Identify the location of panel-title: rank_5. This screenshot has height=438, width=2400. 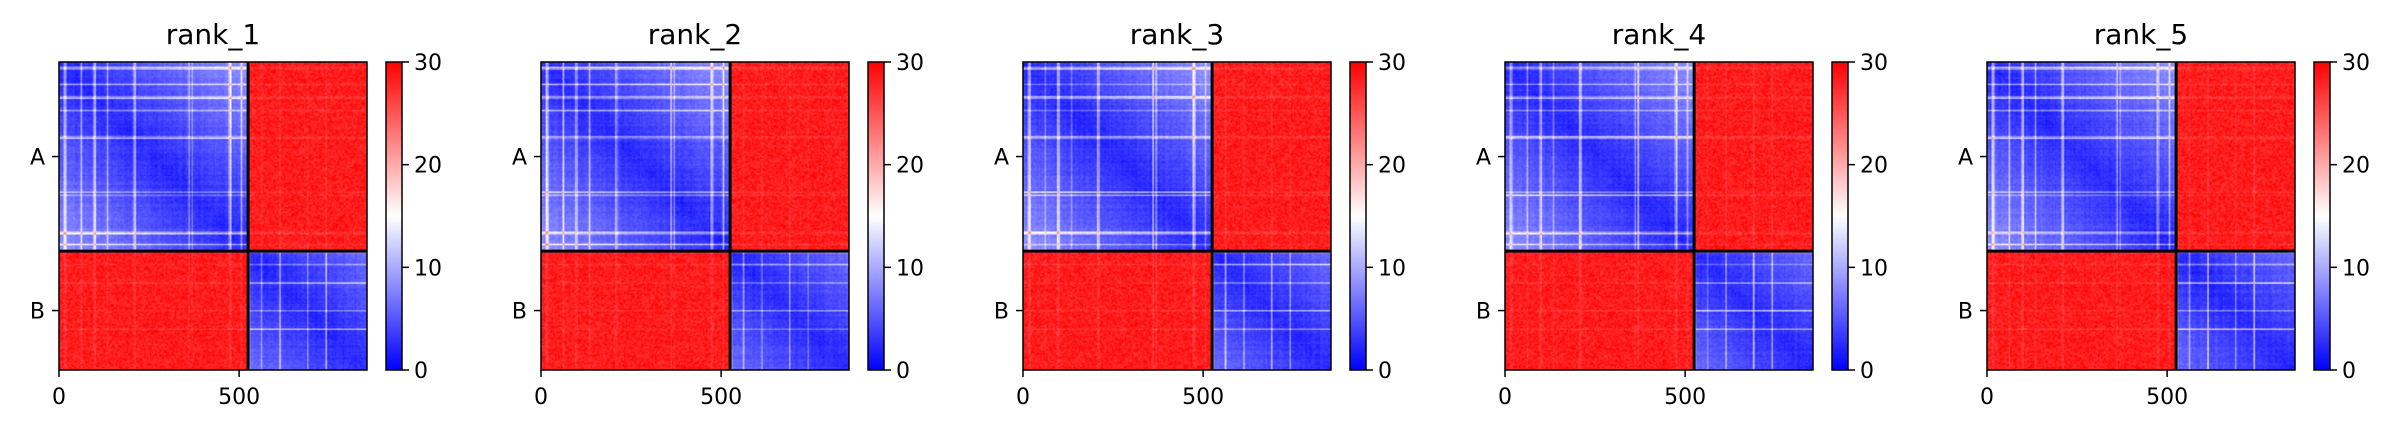
(2141, 34).